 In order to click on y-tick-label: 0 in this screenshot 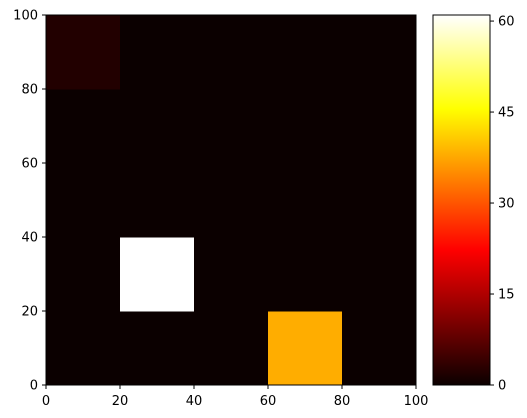, I will do `click(34, 386)`.